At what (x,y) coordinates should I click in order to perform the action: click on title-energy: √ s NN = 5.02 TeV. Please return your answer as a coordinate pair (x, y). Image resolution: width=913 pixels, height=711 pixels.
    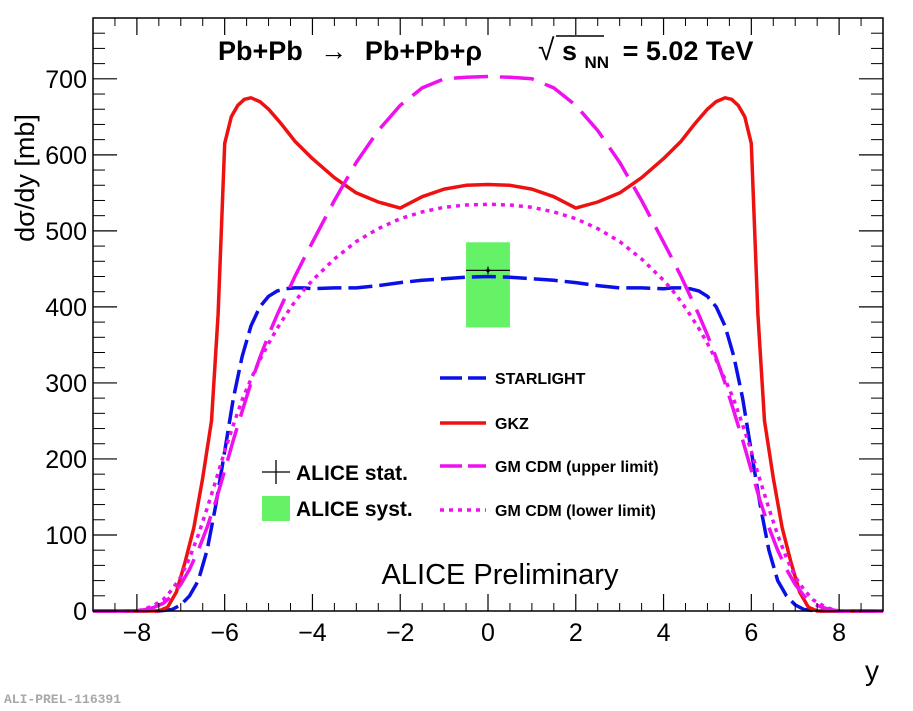
    Looking at the image, I should click on (645, 54).